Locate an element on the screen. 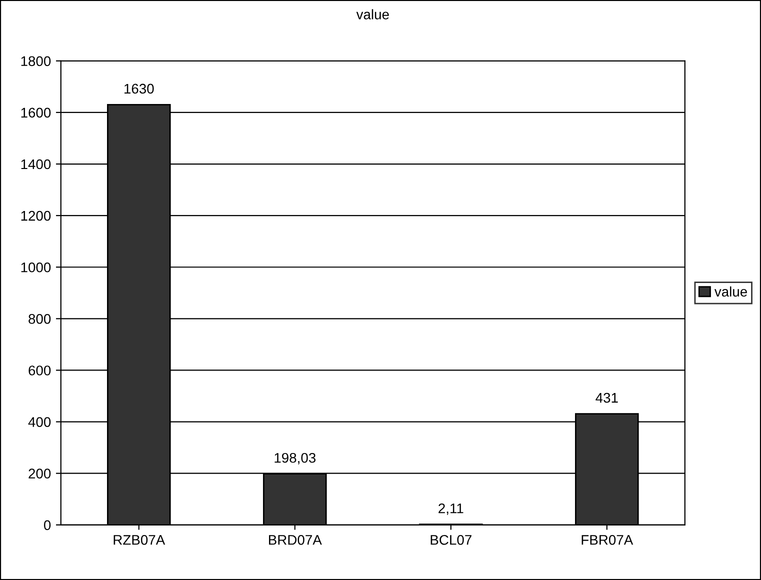  y-tick-label: 0 is located at coordinates (47, 525).